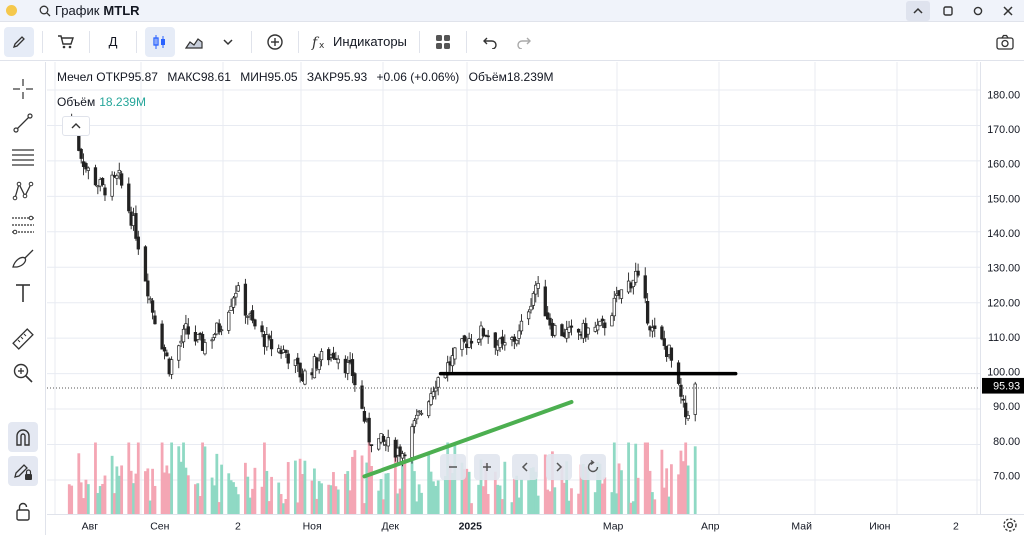 The height and width of the screenshot is (535, 1024). What do you see at coordinates (160, 41) in the screenshot?
I see `candles-type-button` at bounding box center [160, 41].